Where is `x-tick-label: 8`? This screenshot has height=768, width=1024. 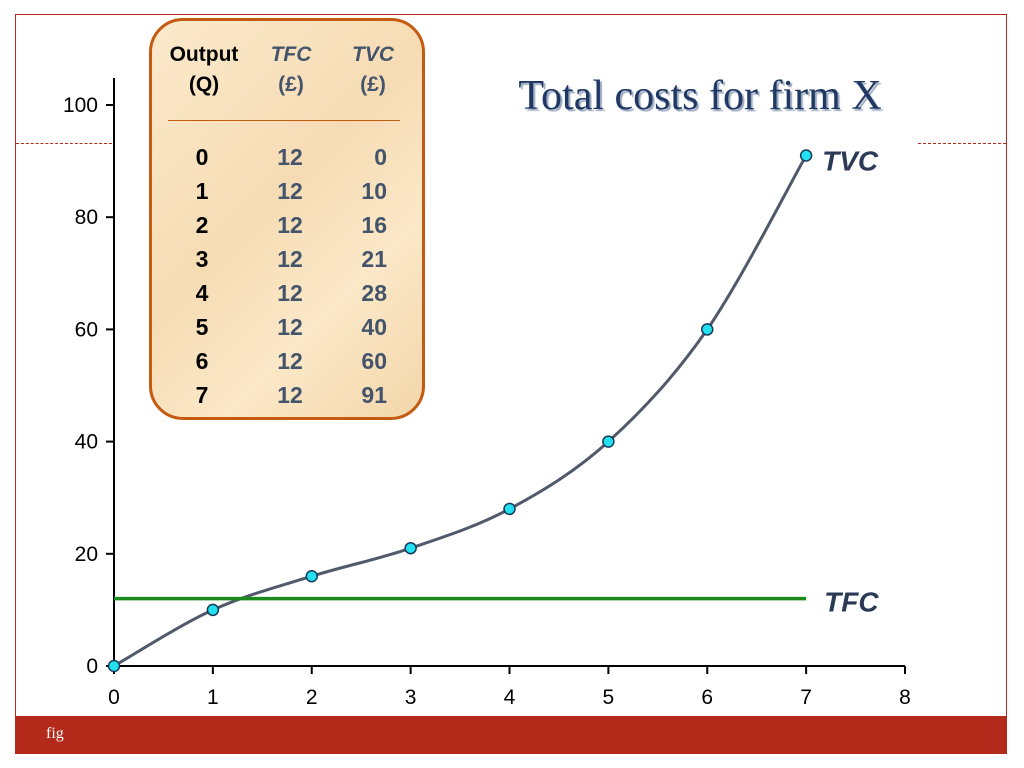
x-tick-label: 8 is located at coordinates (905, 697).